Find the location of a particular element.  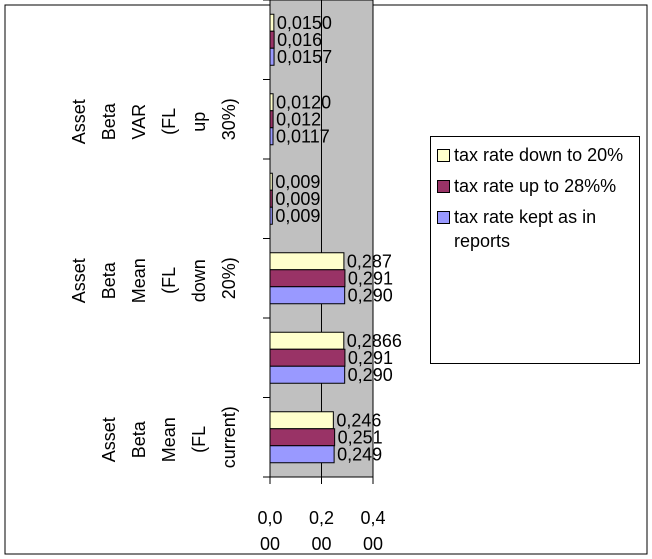

data-label: 0,0150 is located at coordinates (304, 23).